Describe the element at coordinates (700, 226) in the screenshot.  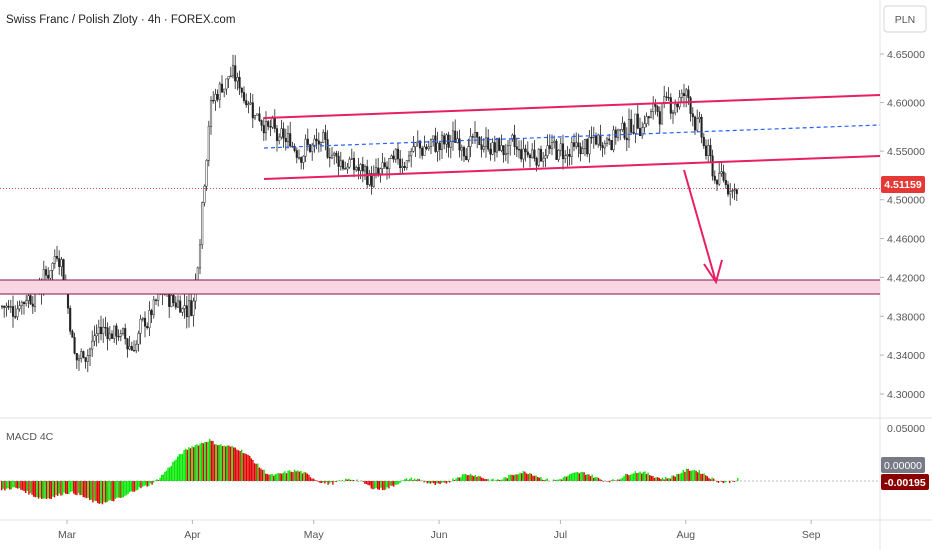
I see `target-arrow-shaft` at that location.